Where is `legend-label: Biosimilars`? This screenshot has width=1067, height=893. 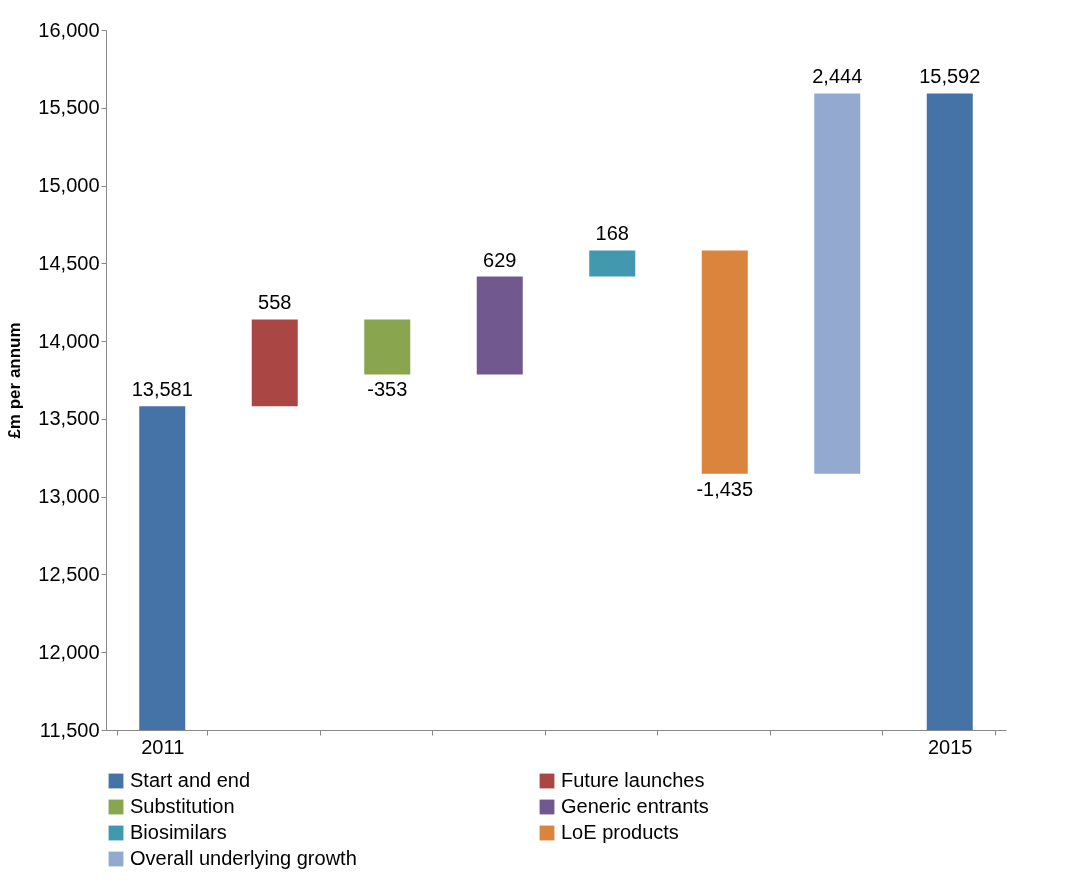
legend-label: Biosimilars is located at coordinates (178, 832).